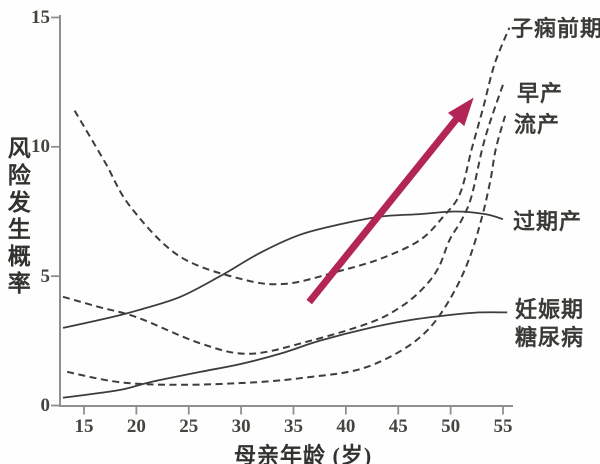 The image size is (600, 464). I want to click on y-tick-label: 0, so click(45, 405).